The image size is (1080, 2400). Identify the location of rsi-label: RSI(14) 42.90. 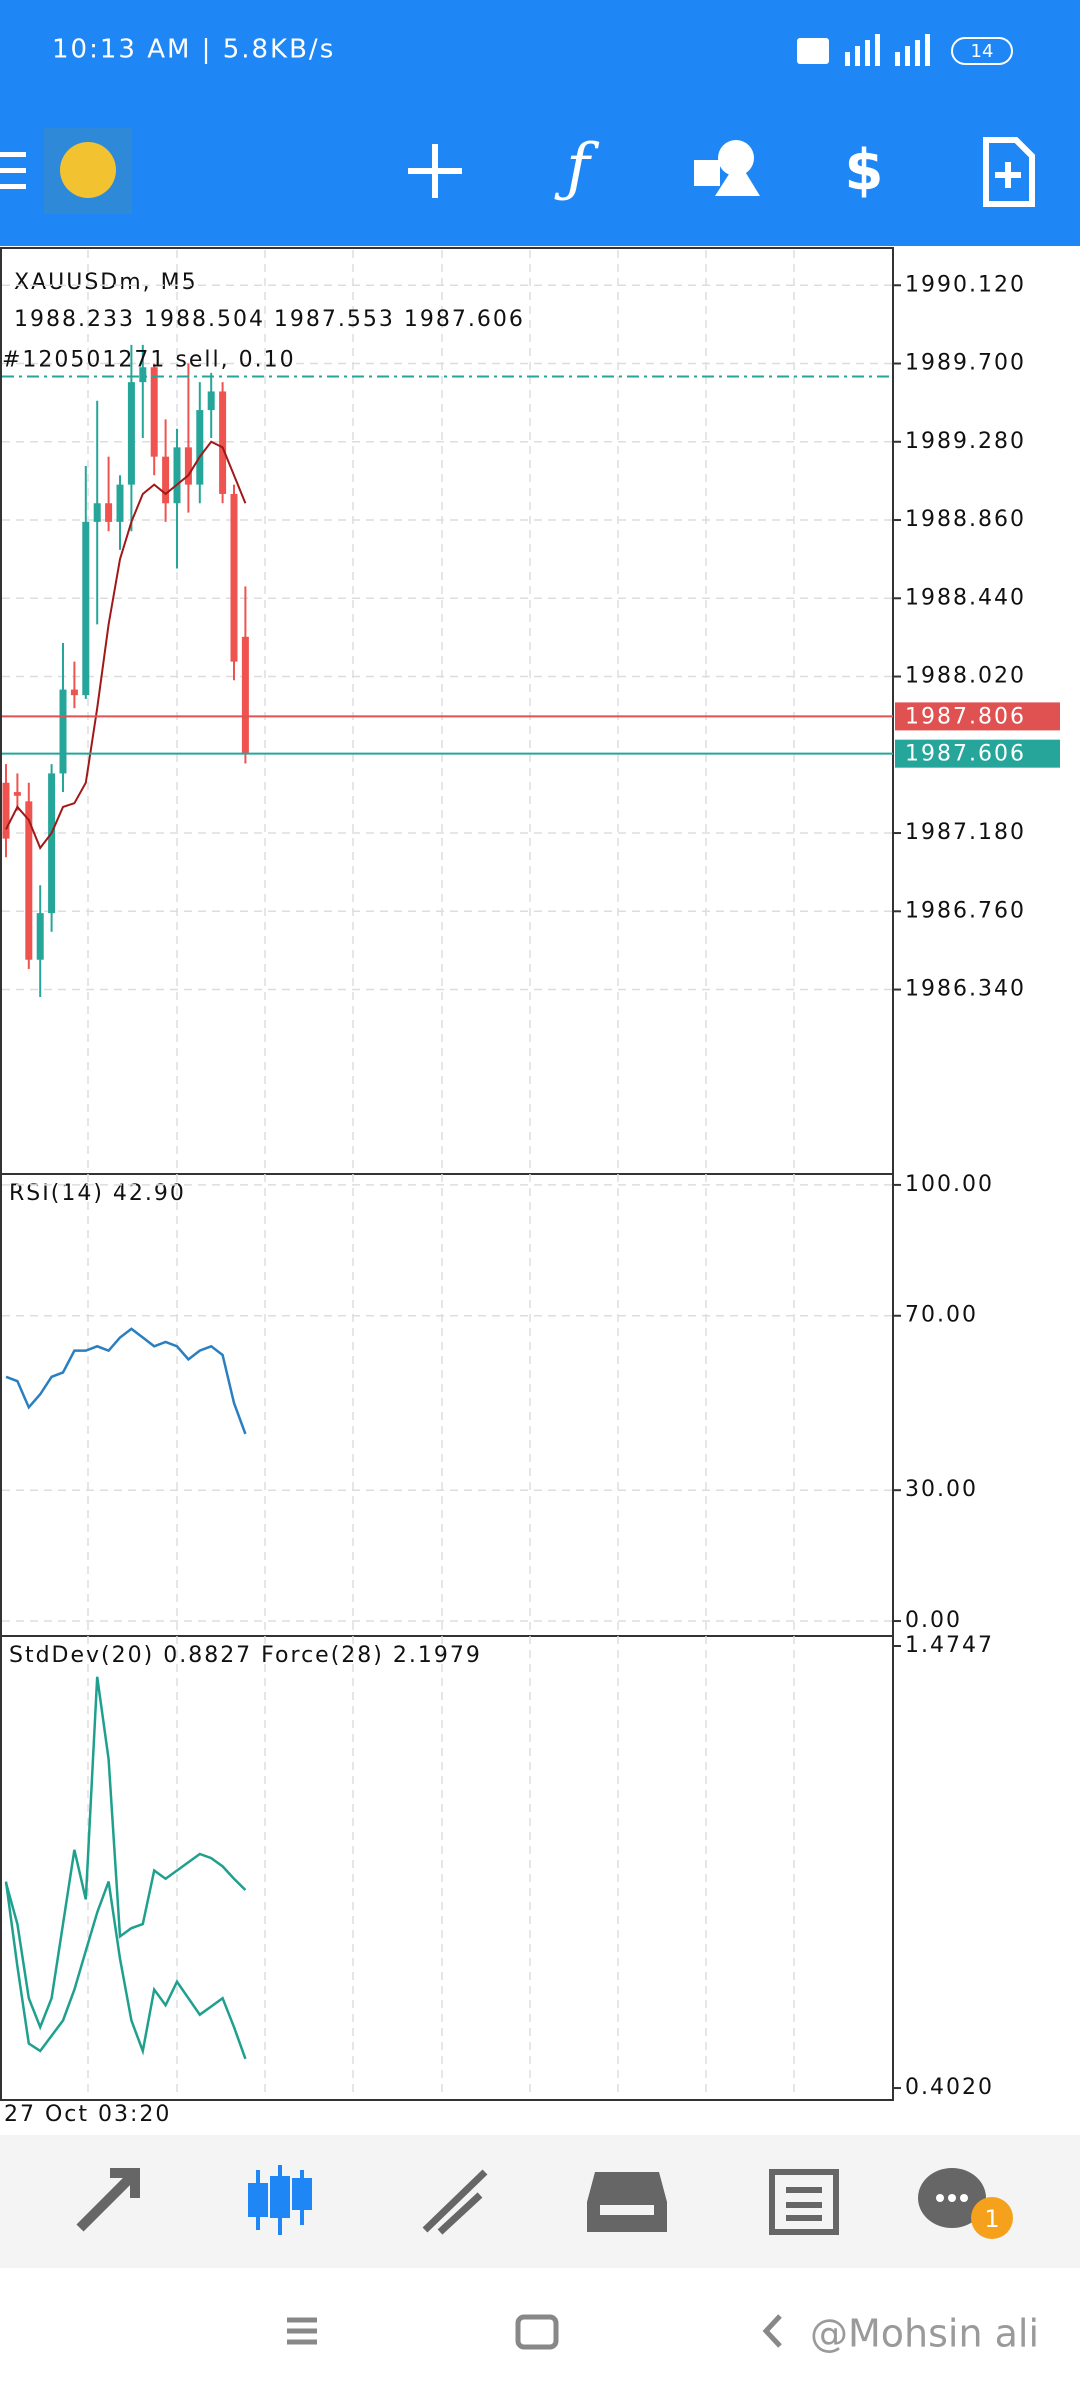
(97, 1193).